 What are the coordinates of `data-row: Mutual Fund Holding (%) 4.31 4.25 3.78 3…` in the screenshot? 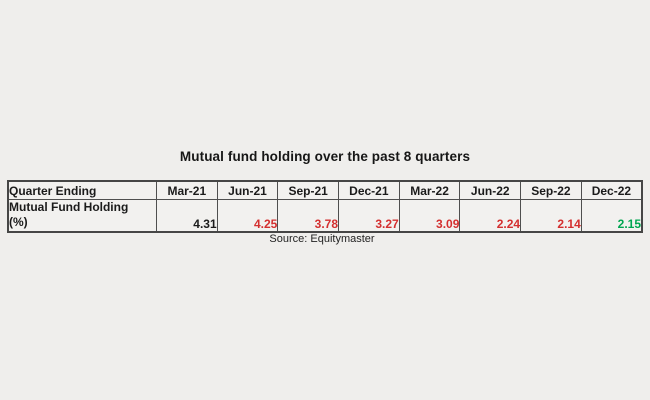 It's located at (325, 216).